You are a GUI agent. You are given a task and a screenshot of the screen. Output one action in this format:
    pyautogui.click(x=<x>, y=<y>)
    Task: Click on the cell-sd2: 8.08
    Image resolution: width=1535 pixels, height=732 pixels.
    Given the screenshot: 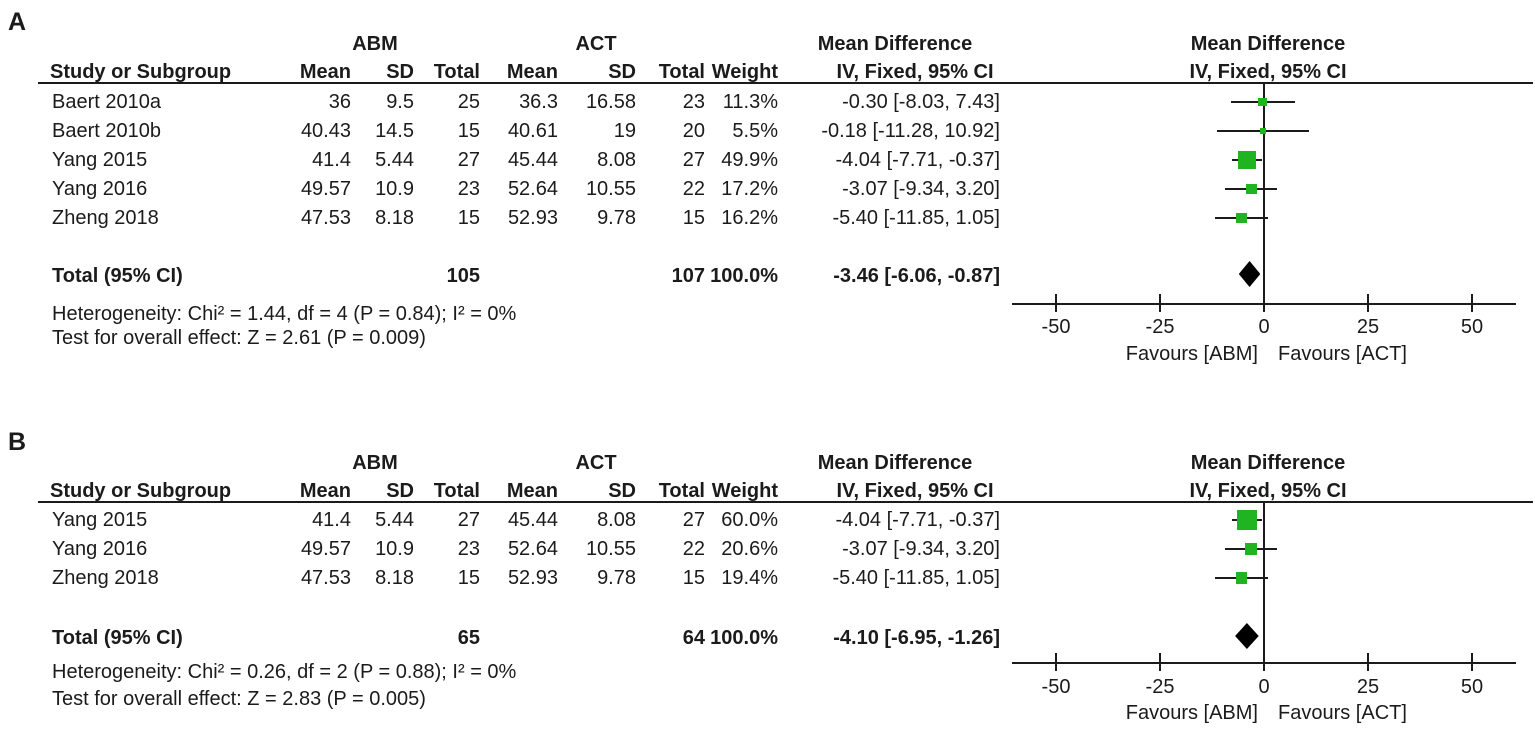 What is the action you would take?
    pyautogui.click(x=616, y=520)
    